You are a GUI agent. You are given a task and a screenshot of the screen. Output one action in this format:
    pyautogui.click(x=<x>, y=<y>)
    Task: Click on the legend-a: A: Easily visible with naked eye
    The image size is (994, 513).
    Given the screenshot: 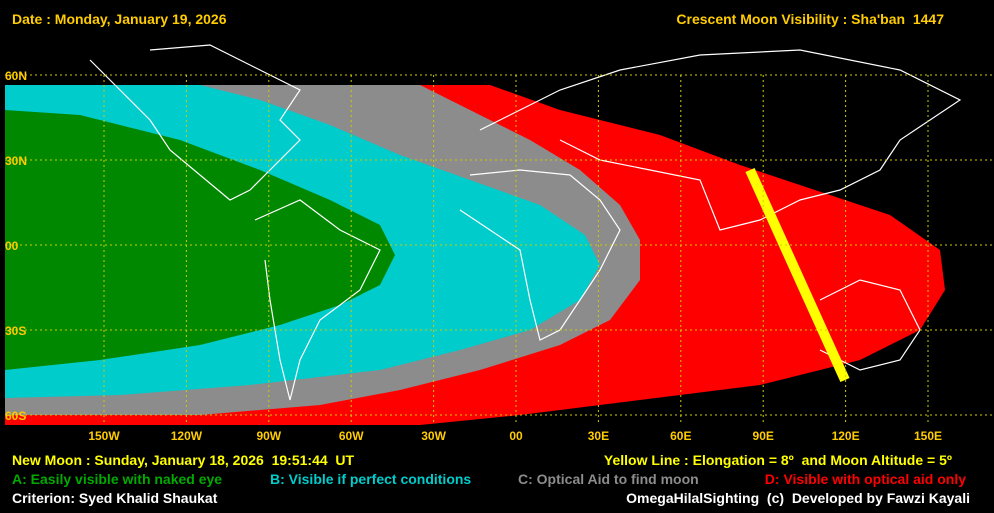 What is the action you would take?
    pyautogui.click(x=117, y=479)
    